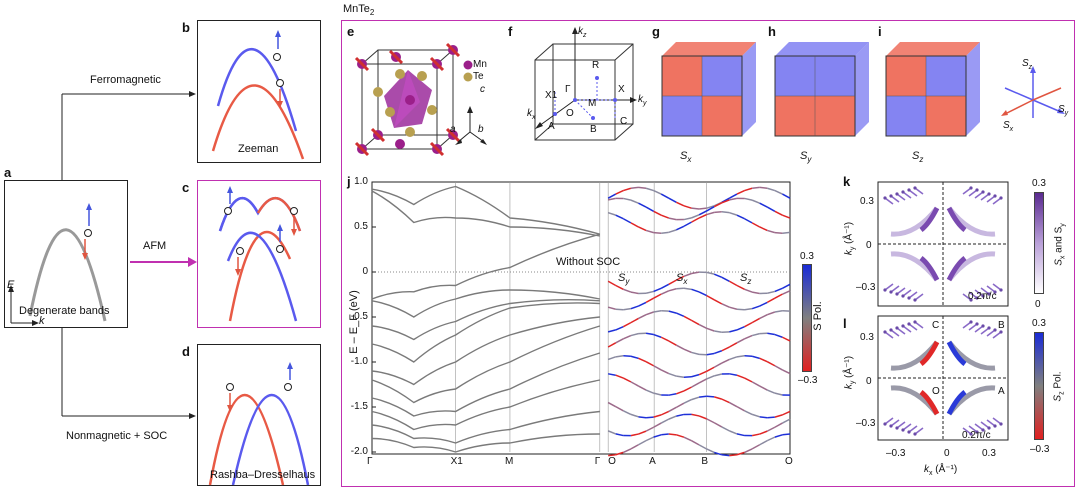  What do you see at coordinates (1059, 262) in the screenshot?
I see `panel-k-cbar-label-s1: S` at bounding box center [1059, 262].